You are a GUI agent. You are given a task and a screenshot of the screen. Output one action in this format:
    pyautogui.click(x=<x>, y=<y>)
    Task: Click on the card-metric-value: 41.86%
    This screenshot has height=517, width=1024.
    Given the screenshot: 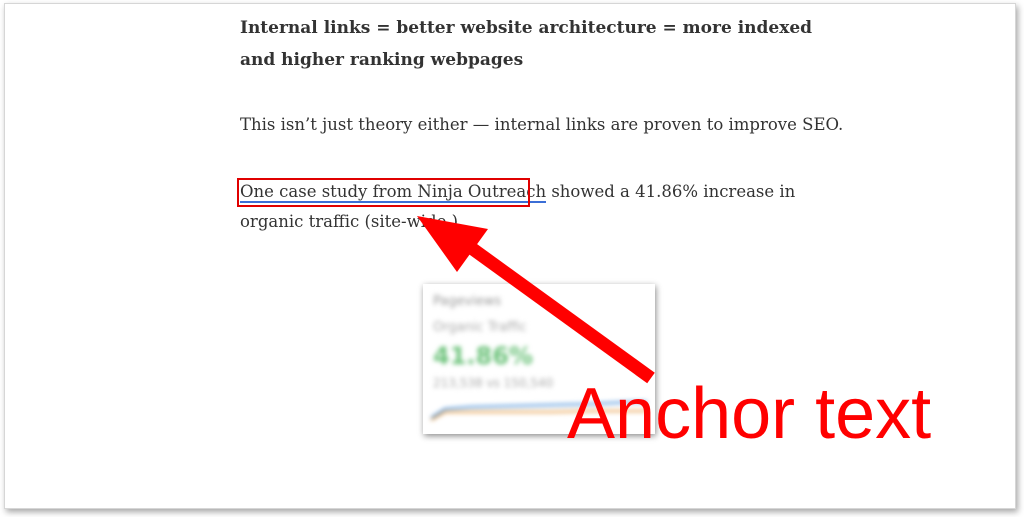 What is the action you would take?
    pyautogui.click(x=483, y=356)
    